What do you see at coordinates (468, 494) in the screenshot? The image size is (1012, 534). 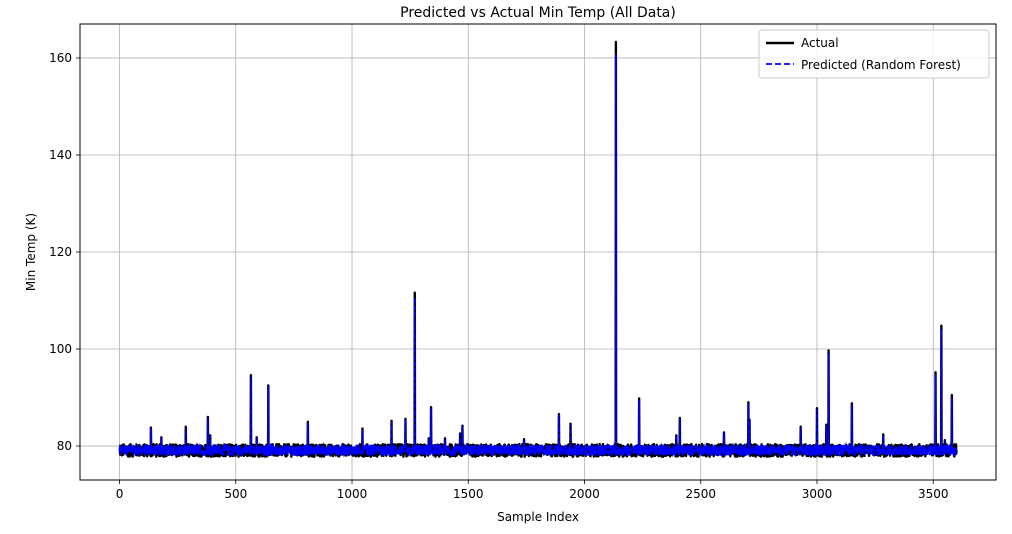 I see `x-tick-label: 1500` at bounding box center [468, 494].